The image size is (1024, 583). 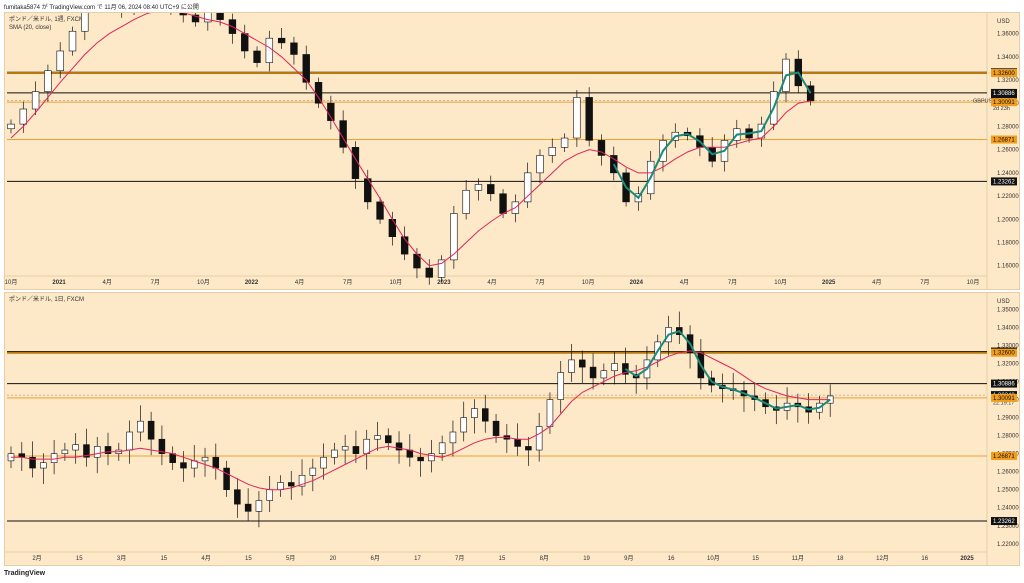 I want to click on y-tick-label: 1.34000, so click(x=1008, y=58).